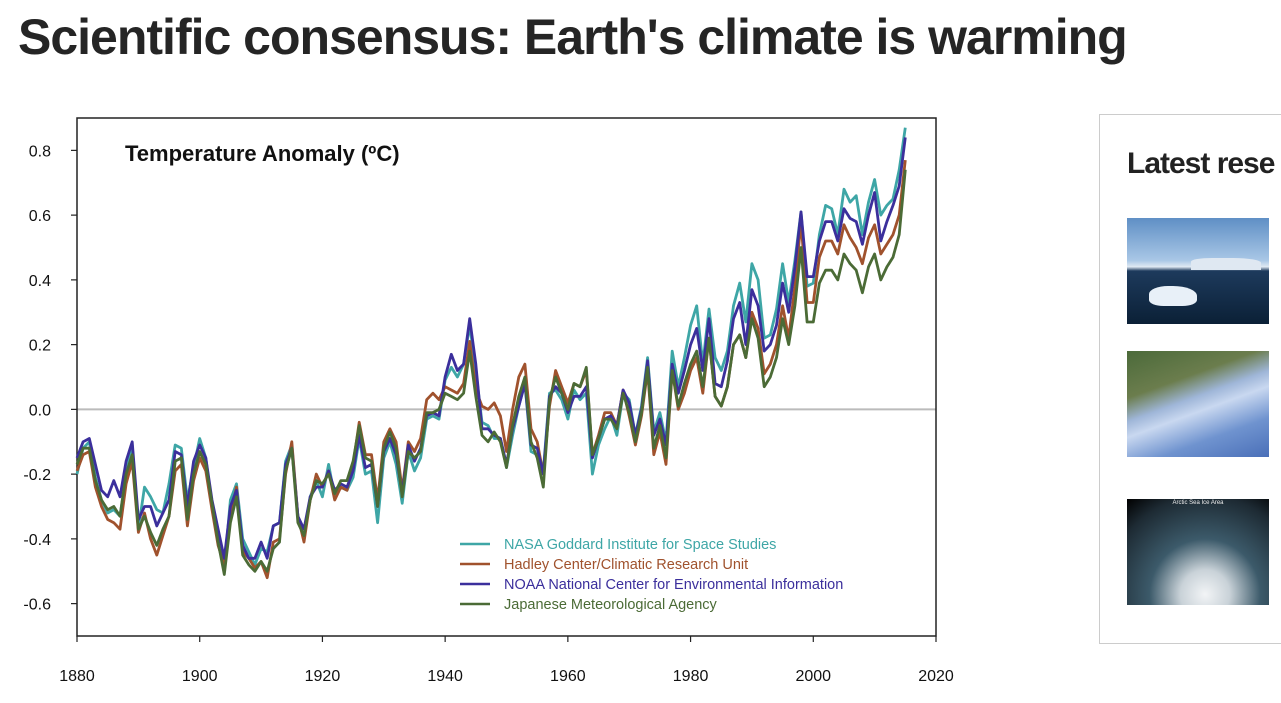  What do you see at coordinates (1198, 271) in the screenshot?
I see `greenland-icebergs-thumbnail` at bounding box center [1198, 271].